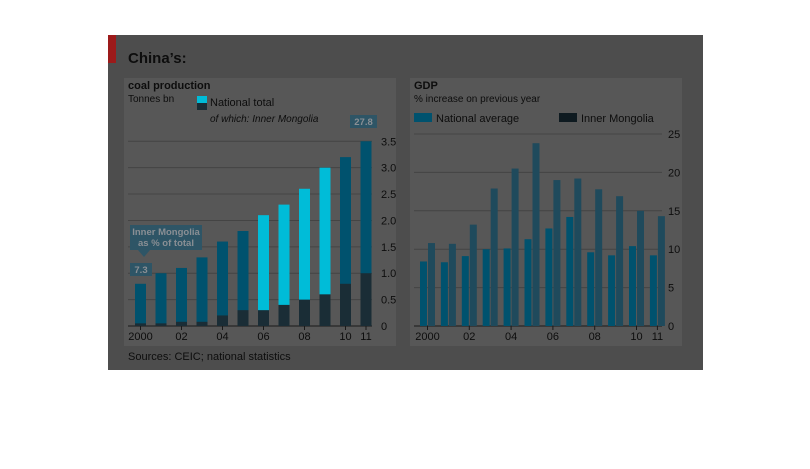 The image size is (810, 469). Describe the element at coordinates (202, 106) in the screenshot. I see `coal-legend-swatch-inner-mongolia` at that location.